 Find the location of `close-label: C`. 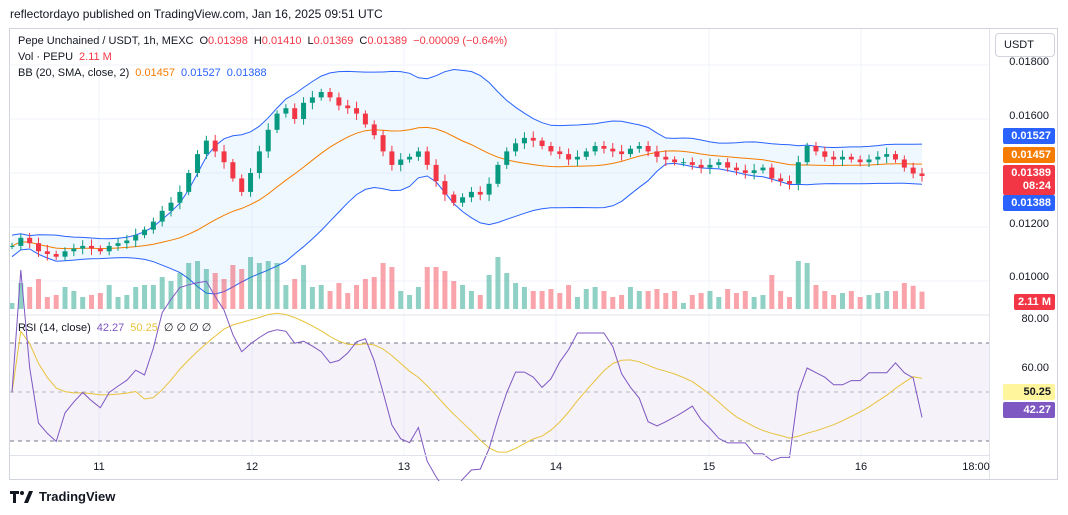

close-label: C is located at coordinates (363, 41).